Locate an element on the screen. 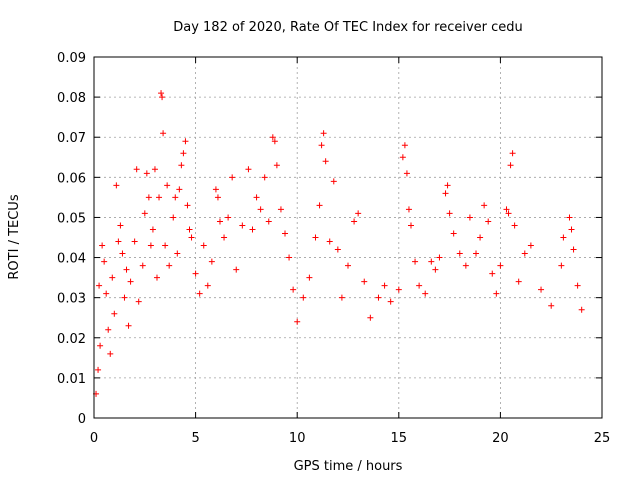 This screenshot has height=480, width=640. y-tick-label: 0.05 is located at coordinates (71, 218).